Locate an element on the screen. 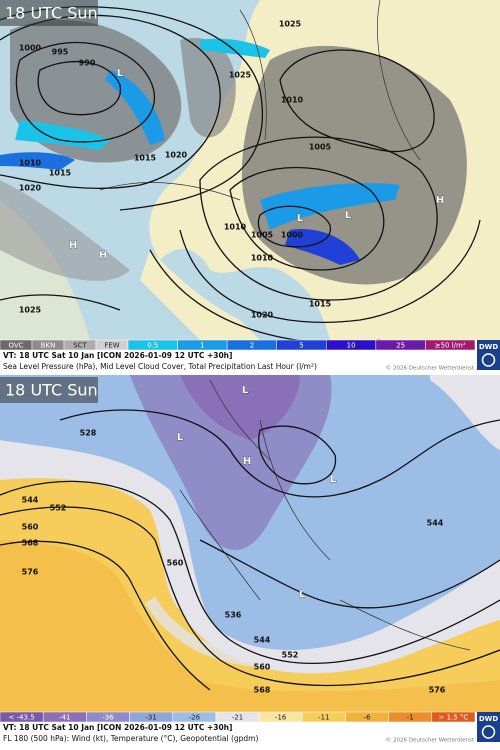 The height and width of the screenshot is (750, 500). legend-label: SCT is located at coordinates (80, 346).